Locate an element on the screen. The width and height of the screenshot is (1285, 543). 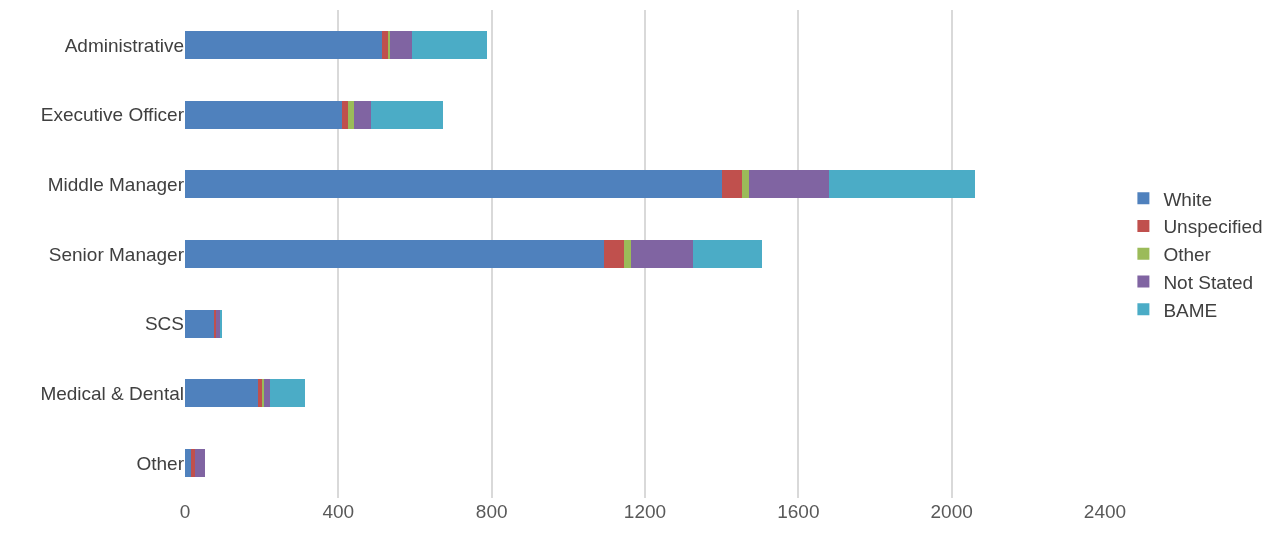
y-tick-label: Executive Officer is located at coordinates (112, 115).